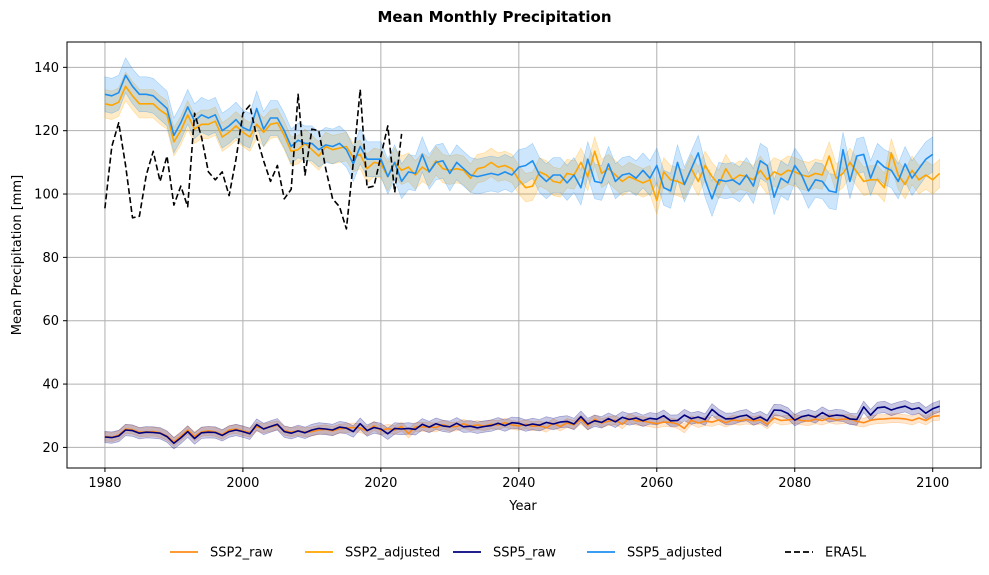 This screenshot has width=989, height=575. I want to click on x-tick-label-4: 2060, so click(656, 483).